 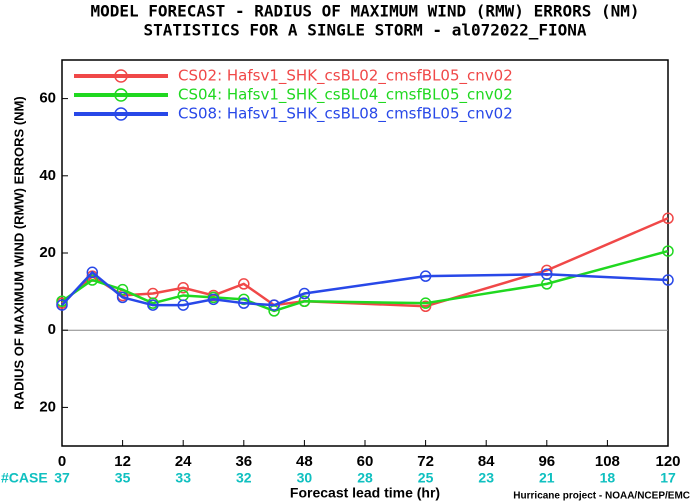 What do you see at coordinates (304, 461) in the screenshot?
I see `x-tick-label: 48` at bounding box center [304, 461].